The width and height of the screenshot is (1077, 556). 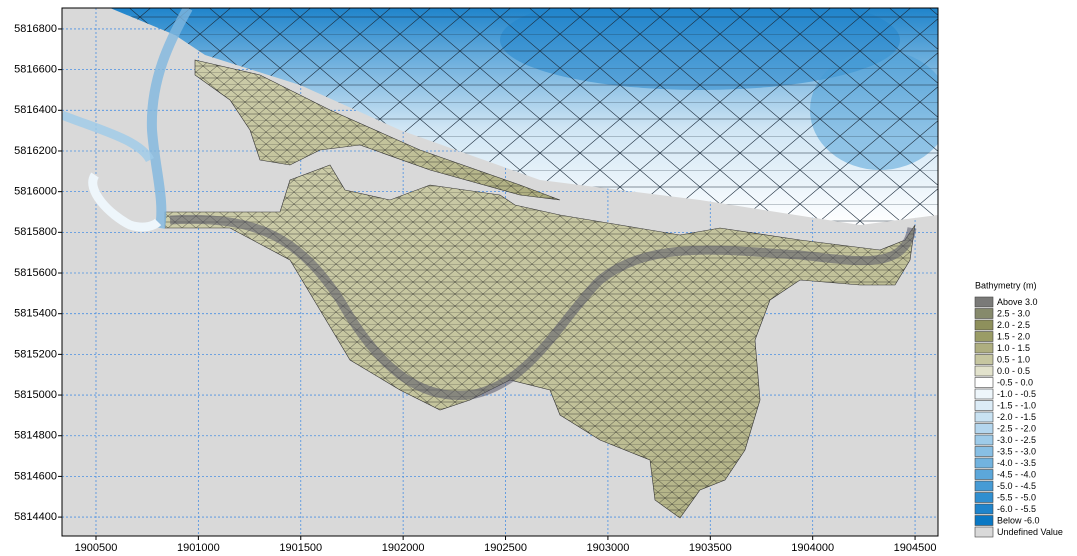 I want to click on legend-label: 0.5 - 1.0, so click(x=1013, y=359).